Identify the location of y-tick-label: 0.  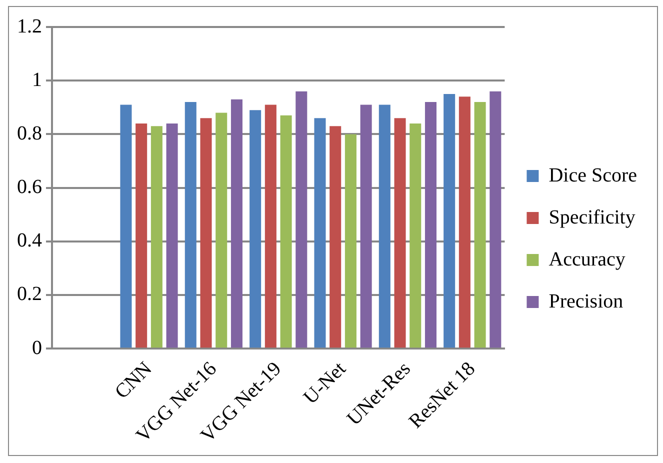
(37, 347).